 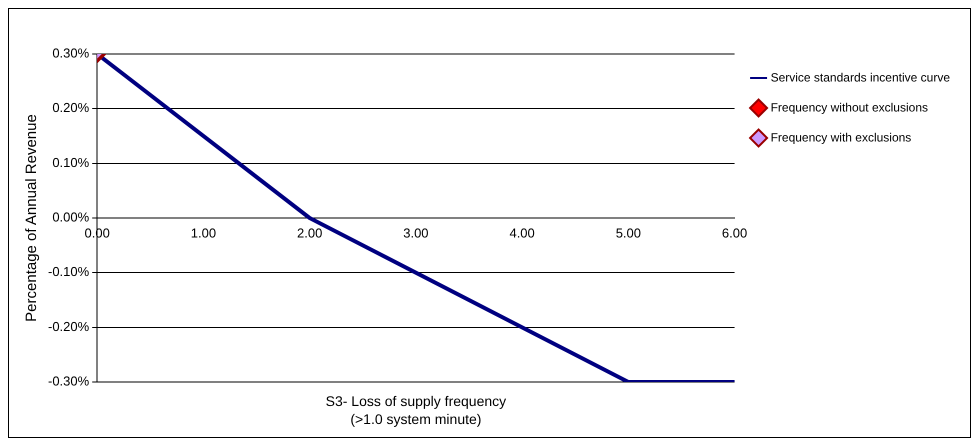 I want to click on x-tick-label: 2.00, so click(x=309, y=232).